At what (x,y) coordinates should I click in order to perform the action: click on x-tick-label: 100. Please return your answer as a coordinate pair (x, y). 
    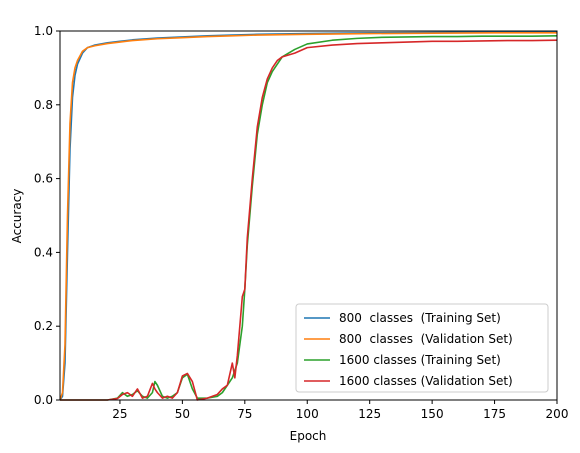
    Looking at the image, I should click on (307, 414).